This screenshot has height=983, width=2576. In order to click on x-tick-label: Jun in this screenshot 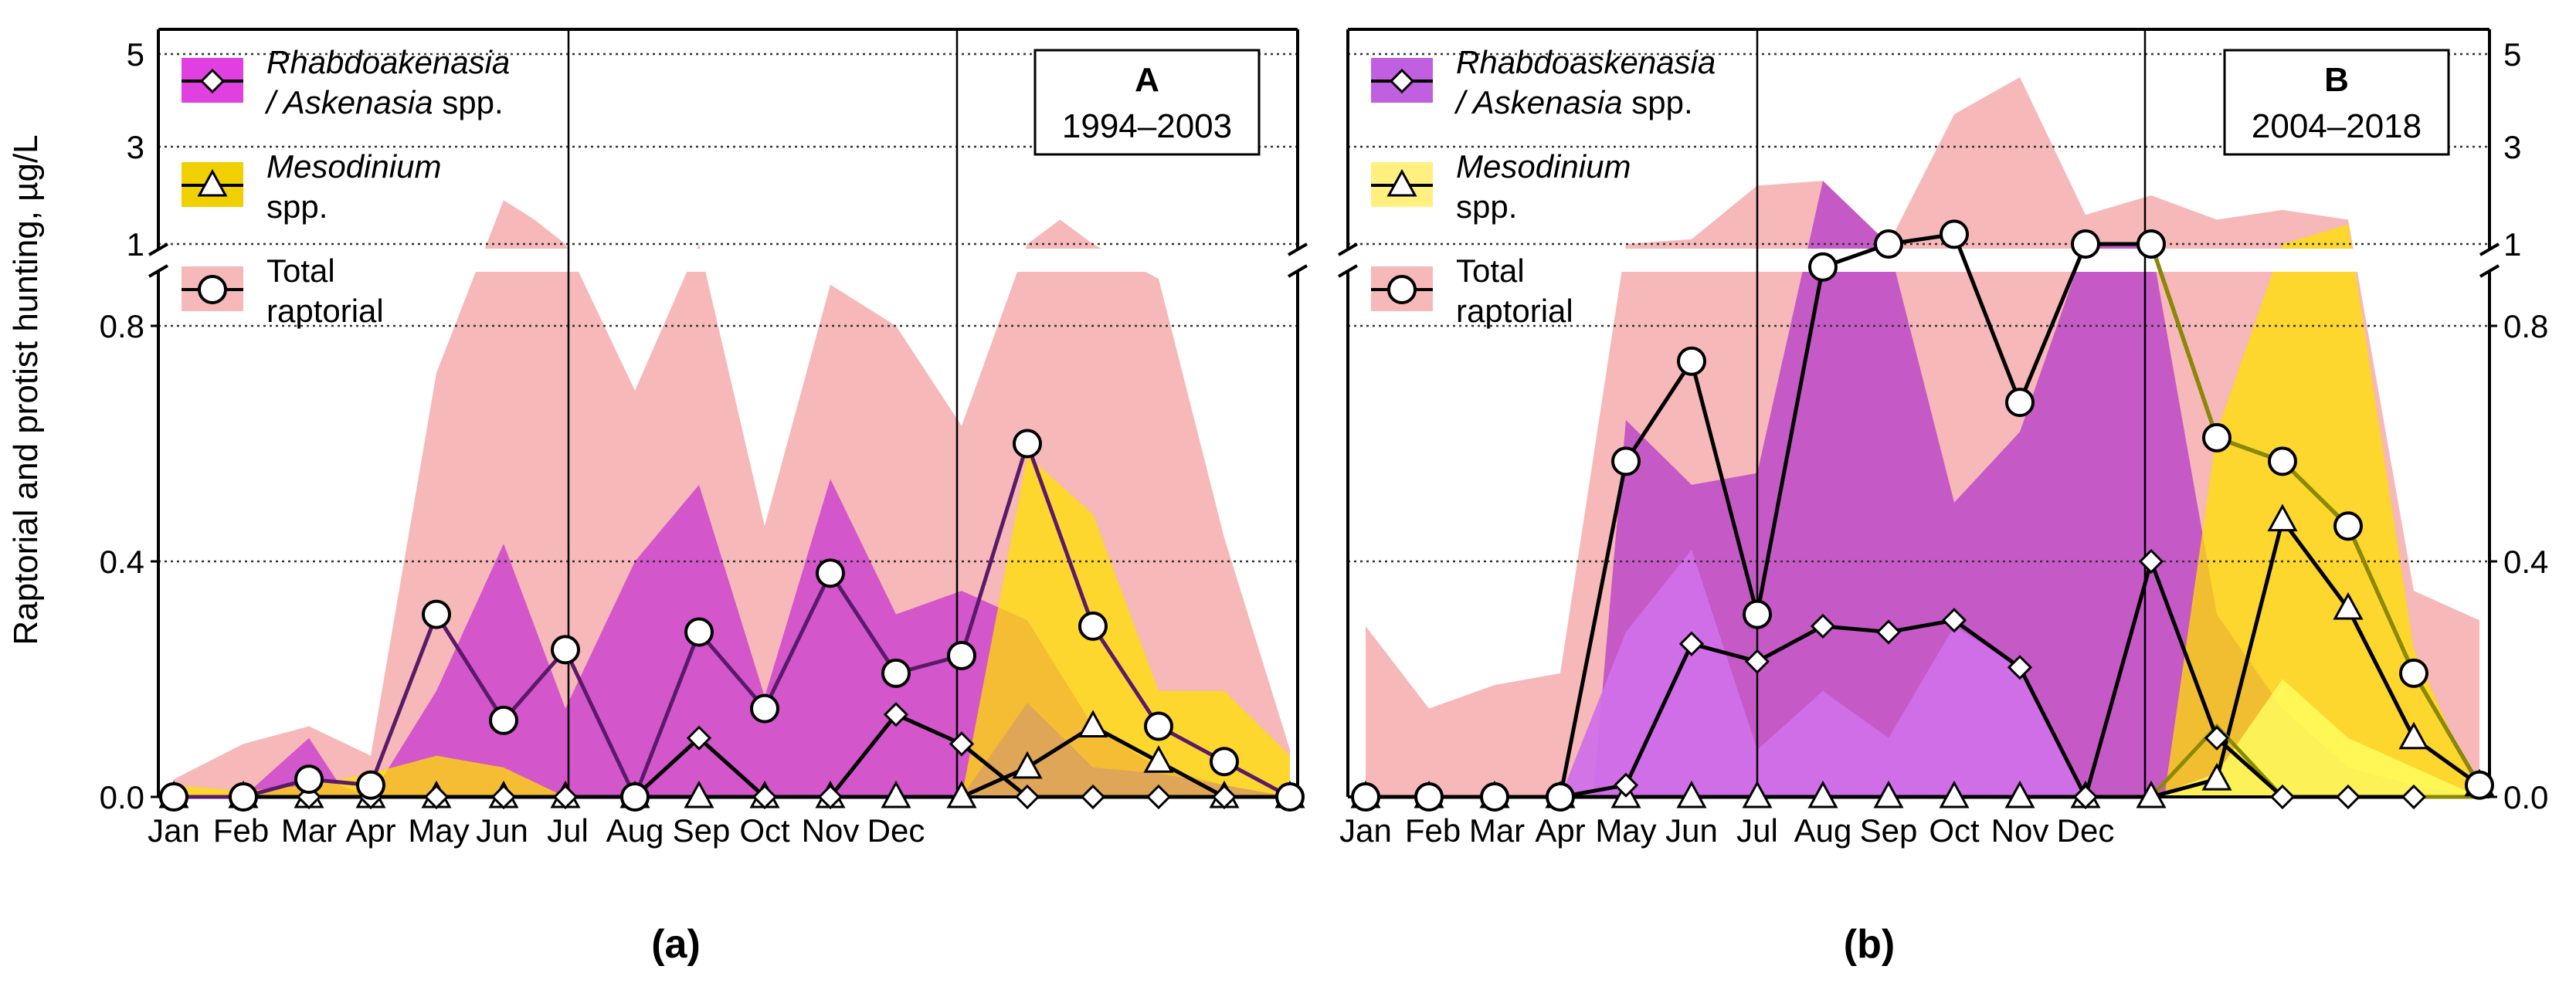, I will do `click(502, 830)`.